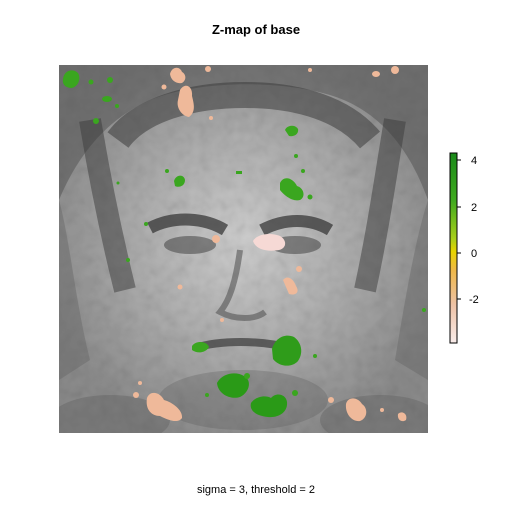  I want to click on cluster-forehead-left, so click(185, 101).